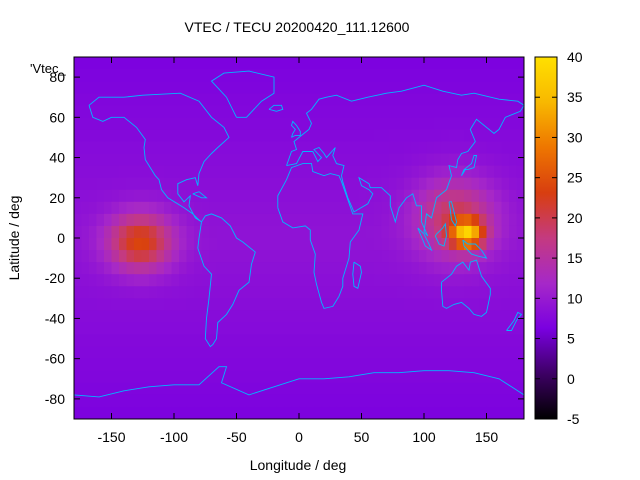 This screenshot has height=480, width=640. I want to click on x-tick-label: -50, so click(236, 437).